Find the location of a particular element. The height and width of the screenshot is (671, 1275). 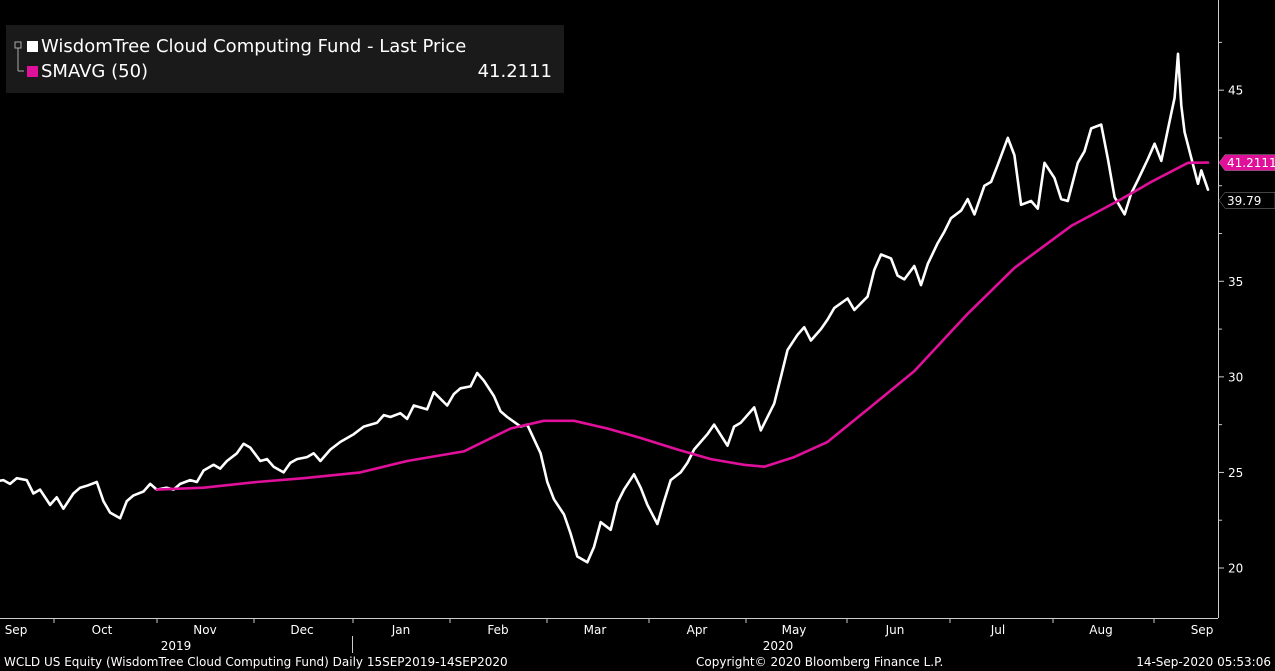

price-last-value-marker: 39.79 is located at coordinates (1246, 200).